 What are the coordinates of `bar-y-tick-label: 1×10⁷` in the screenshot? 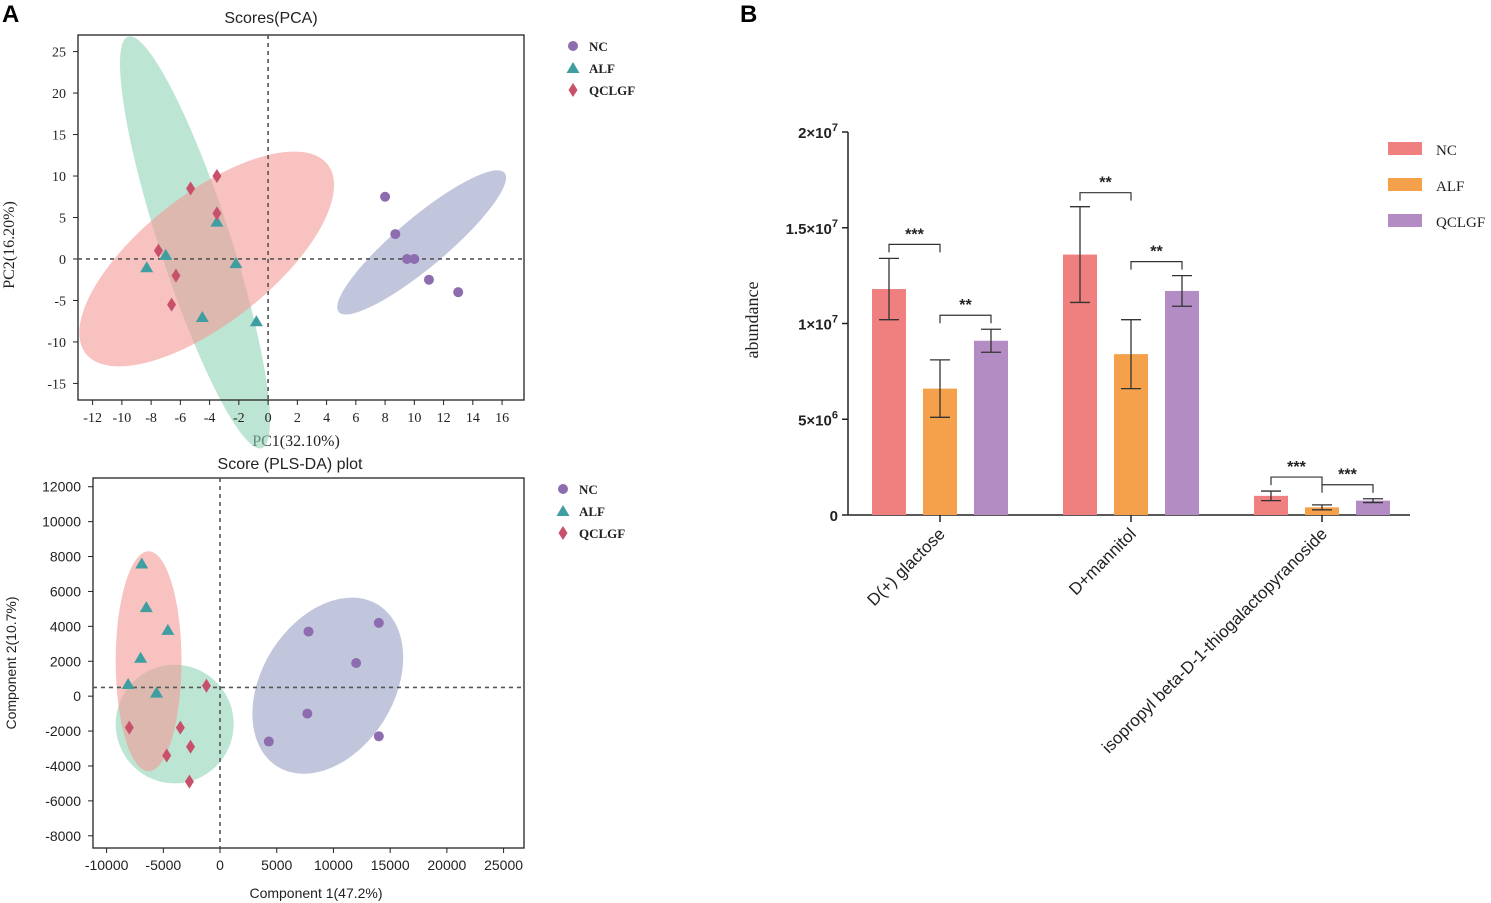 It's located at (818, 324).